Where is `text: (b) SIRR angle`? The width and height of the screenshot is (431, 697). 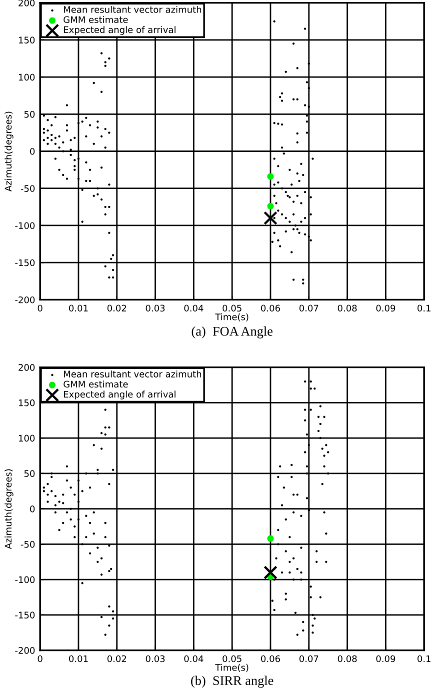
text: (b) SIRR angle is located at coordinates (232, 682).